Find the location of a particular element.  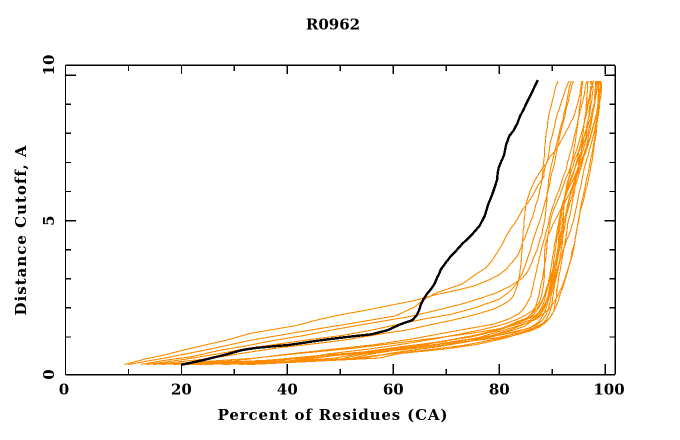

plot-title: R0962 is located at coordinates (333, 25).